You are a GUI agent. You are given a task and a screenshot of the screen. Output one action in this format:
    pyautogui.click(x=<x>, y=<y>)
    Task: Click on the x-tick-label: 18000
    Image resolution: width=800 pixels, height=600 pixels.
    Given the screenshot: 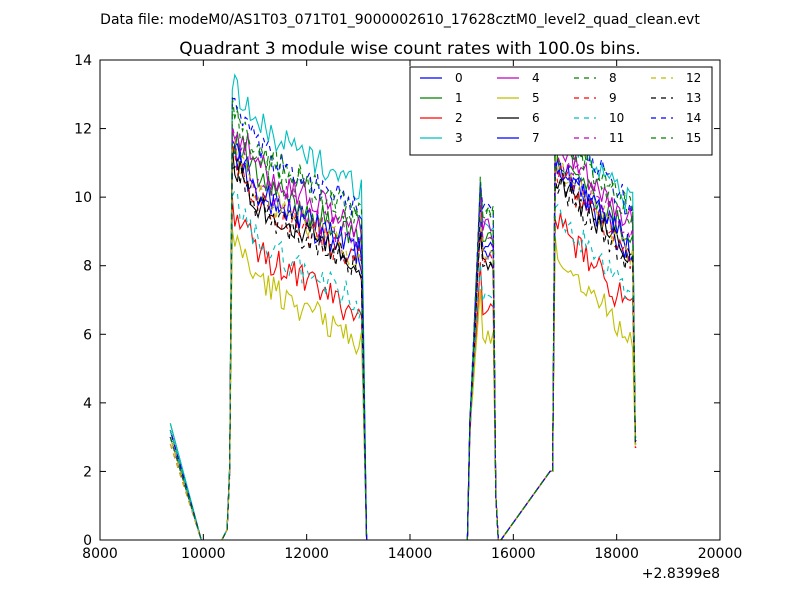 What is the action you would take?
    pyautogui.click(x=616, y=554)
    